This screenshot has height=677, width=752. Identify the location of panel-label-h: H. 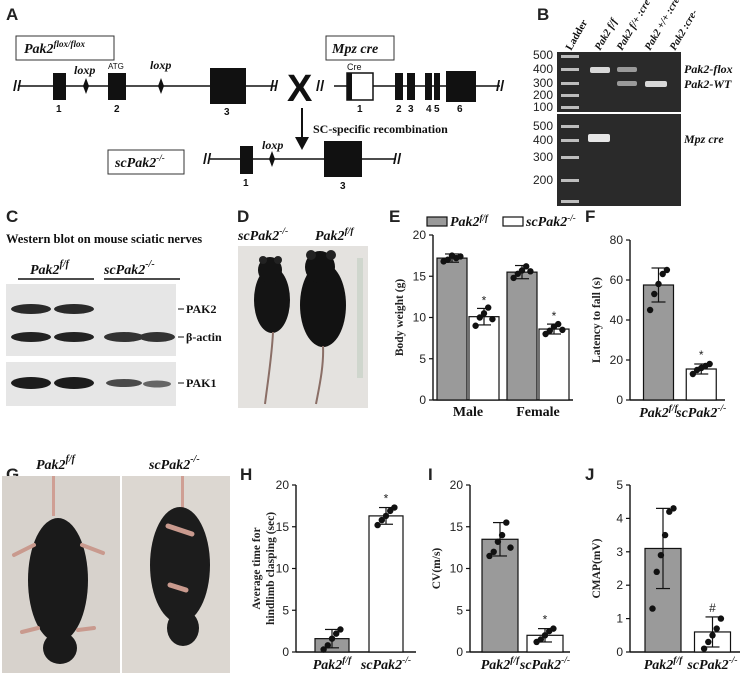
(246, 474).